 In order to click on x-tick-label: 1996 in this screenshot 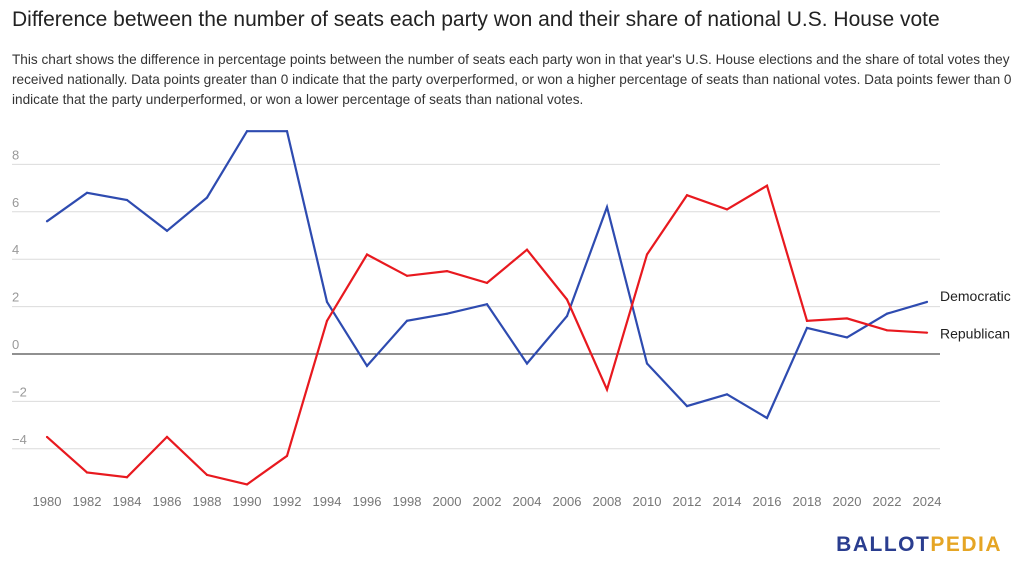, I will do `click(367, 501)`.